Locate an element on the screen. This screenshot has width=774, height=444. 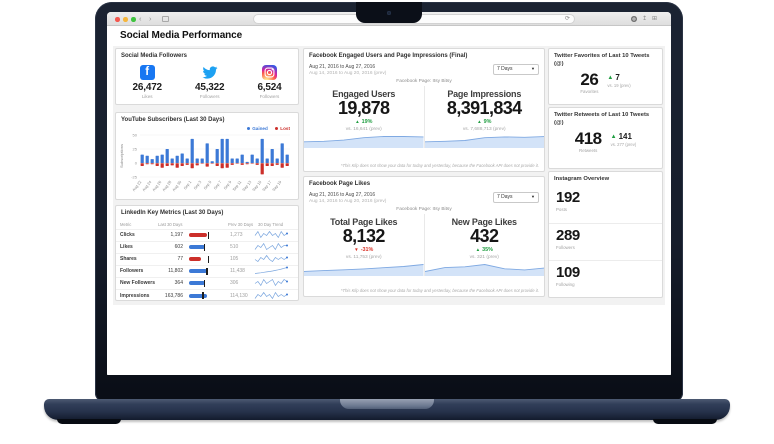
chart-legend: Gained Lost is located at coordinates (268, 128).